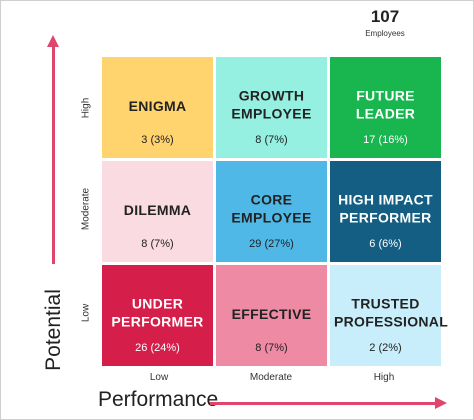 This screenshot has height=420, width=474. What do you see at coordinates (385, 244) in the screenshot?
I see `cell-count: 6 (6%)` at bounding box center [385, 244].